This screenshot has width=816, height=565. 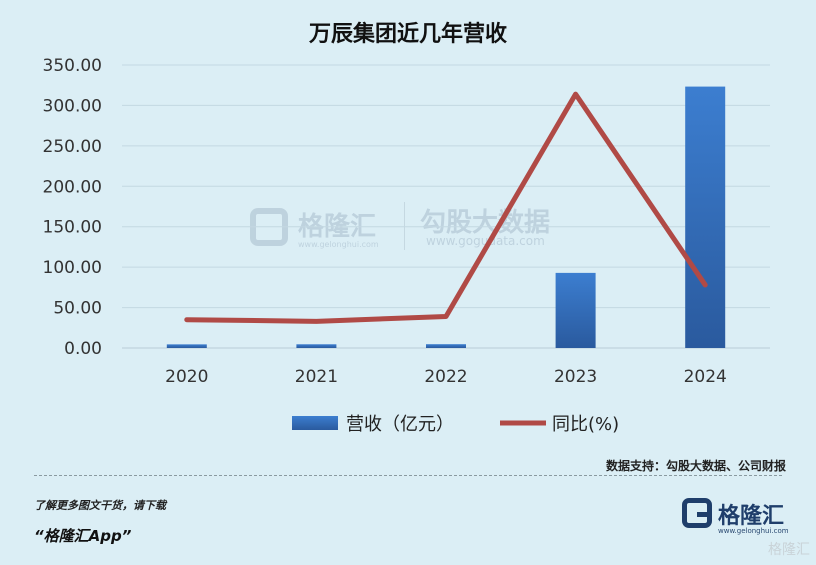 I want to click on x-tick-label: 2021, so click(x=316, y=377).